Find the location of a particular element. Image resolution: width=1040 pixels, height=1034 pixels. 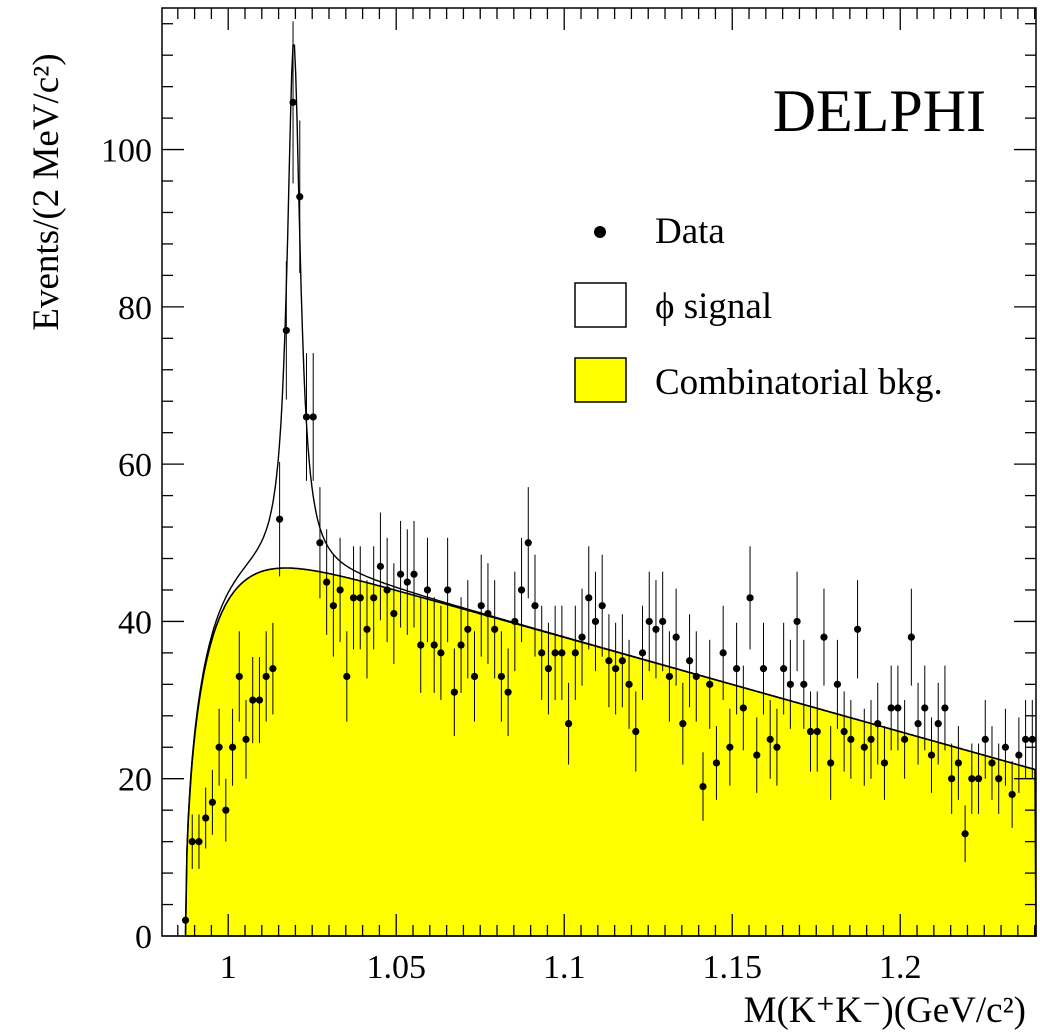

x-tick-label: 1.2 is located at coordinates (900, 967).